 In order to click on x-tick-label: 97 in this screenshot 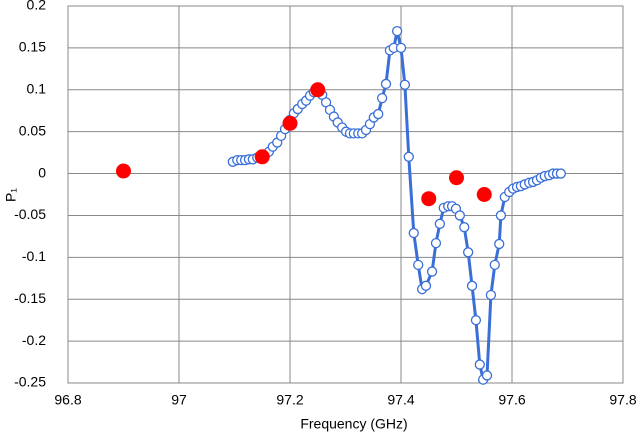, I will do `click(179, 400)`.